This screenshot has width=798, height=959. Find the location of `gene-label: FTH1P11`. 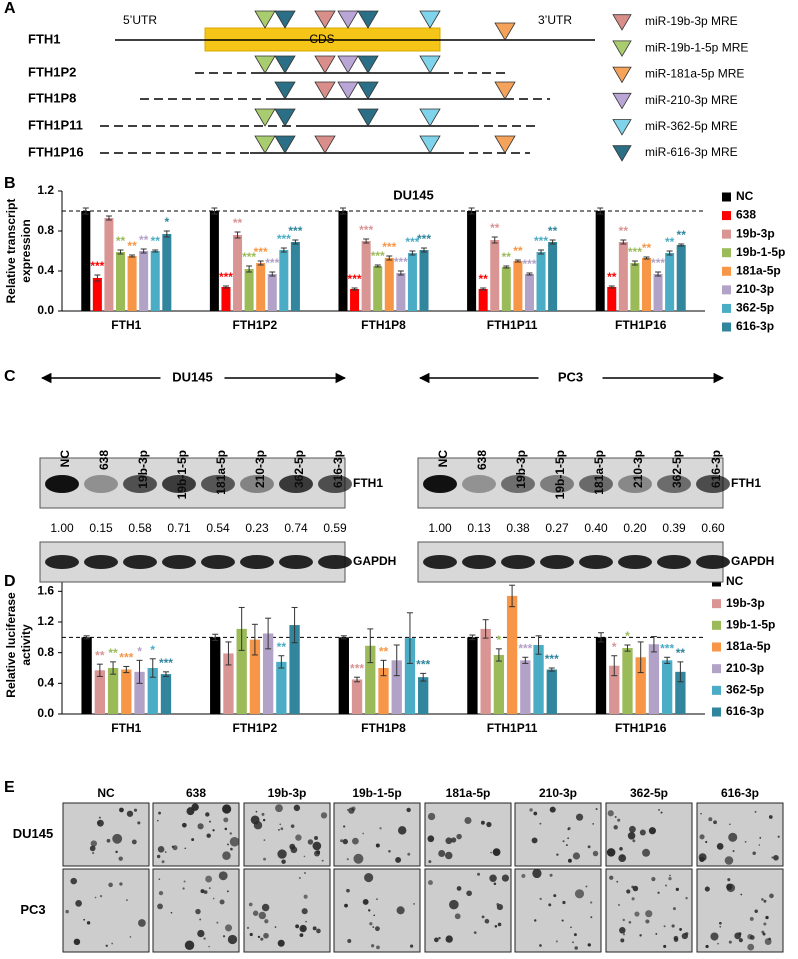

gene-label: FTH1P11 is located at coordinates (55, 124).